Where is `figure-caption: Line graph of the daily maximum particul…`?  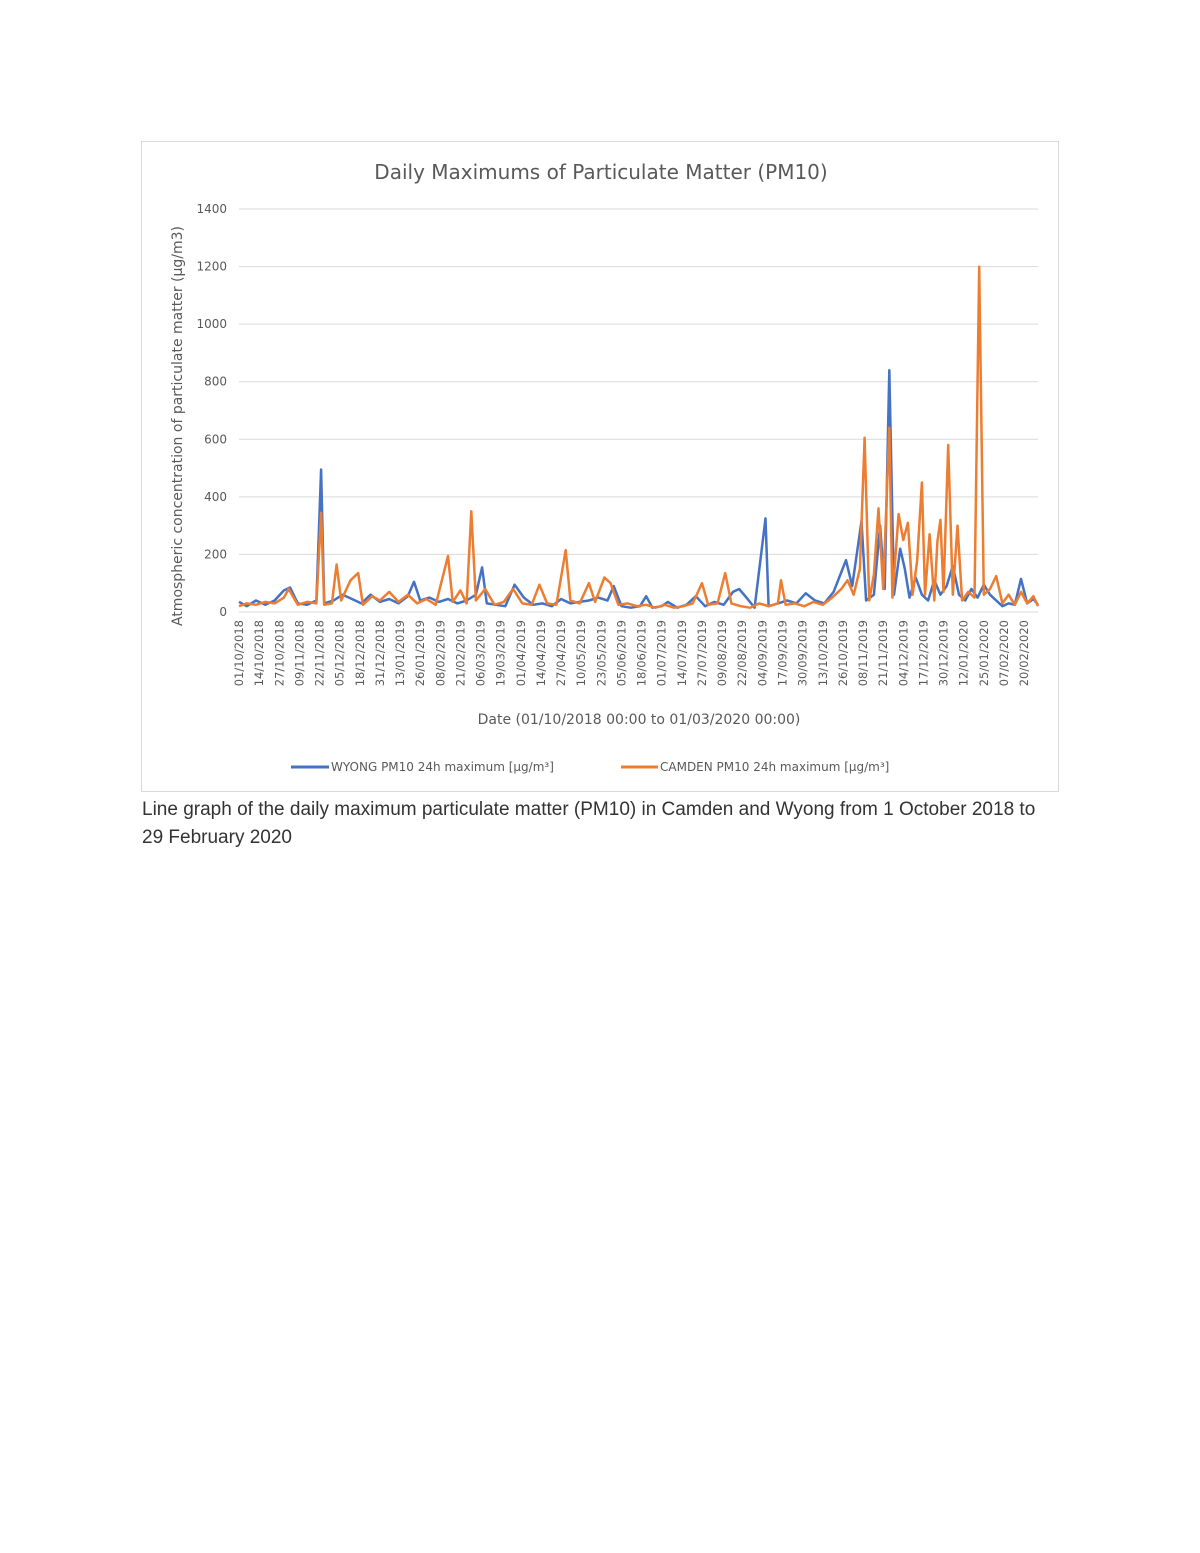
figure-caption: Line graph of the daily maximum particul… is located at coordinates (589, 823).